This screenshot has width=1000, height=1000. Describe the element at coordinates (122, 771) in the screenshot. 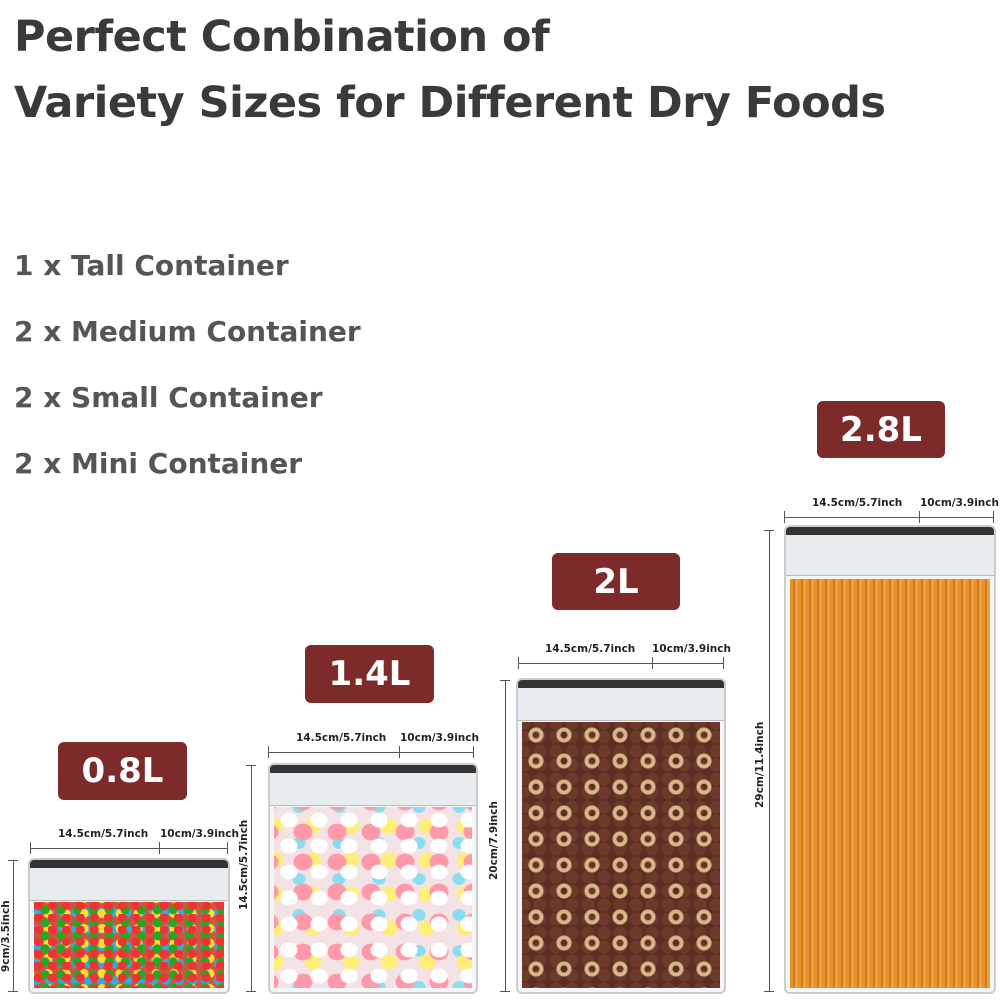

I see `capacity-badge: 0.8L` at that location.